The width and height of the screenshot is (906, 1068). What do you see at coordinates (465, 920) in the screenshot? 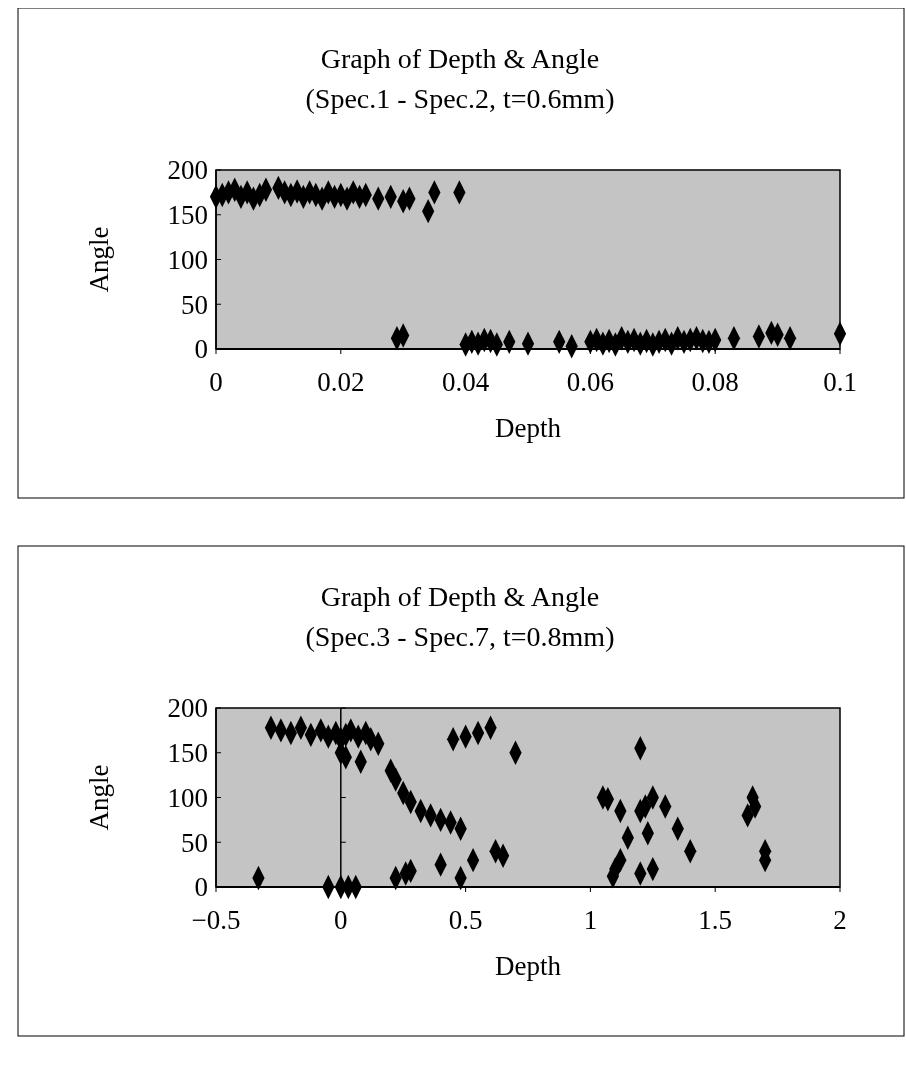
I see `x-tick-label: 0.5` at bounding box center [465, 920].